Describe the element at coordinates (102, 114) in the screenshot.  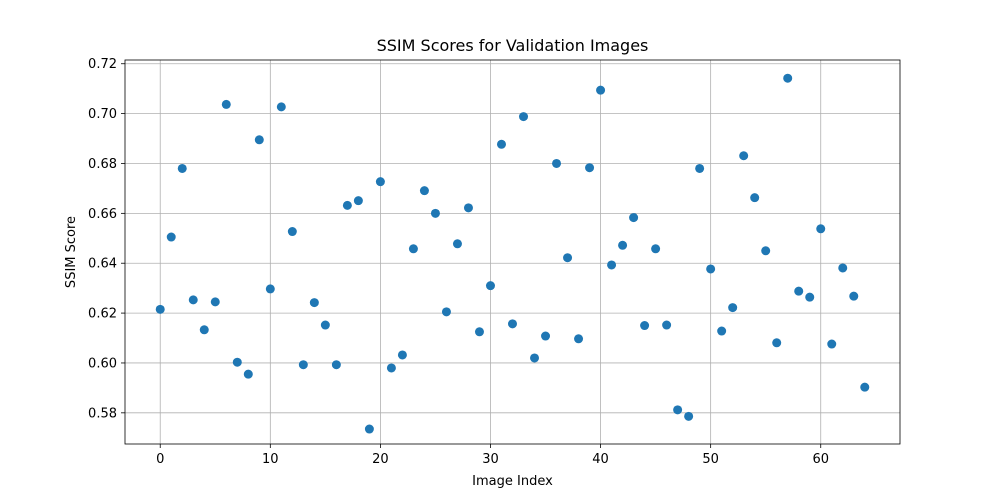
I see `y-tick-label: 0.70` at that location.